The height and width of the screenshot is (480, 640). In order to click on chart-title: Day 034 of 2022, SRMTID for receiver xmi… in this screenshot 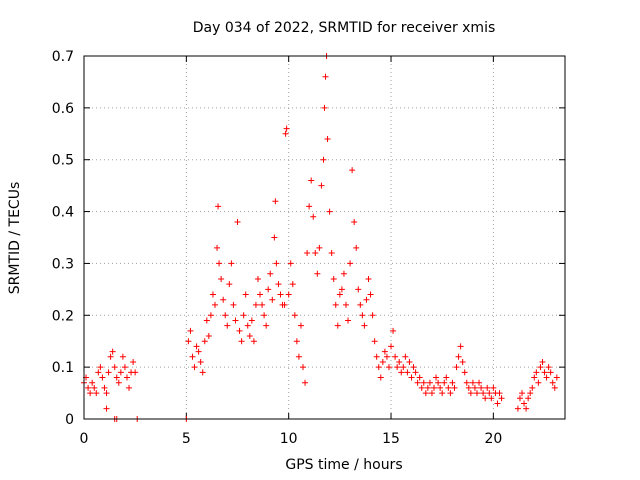, I will do `click(344, 28)`.